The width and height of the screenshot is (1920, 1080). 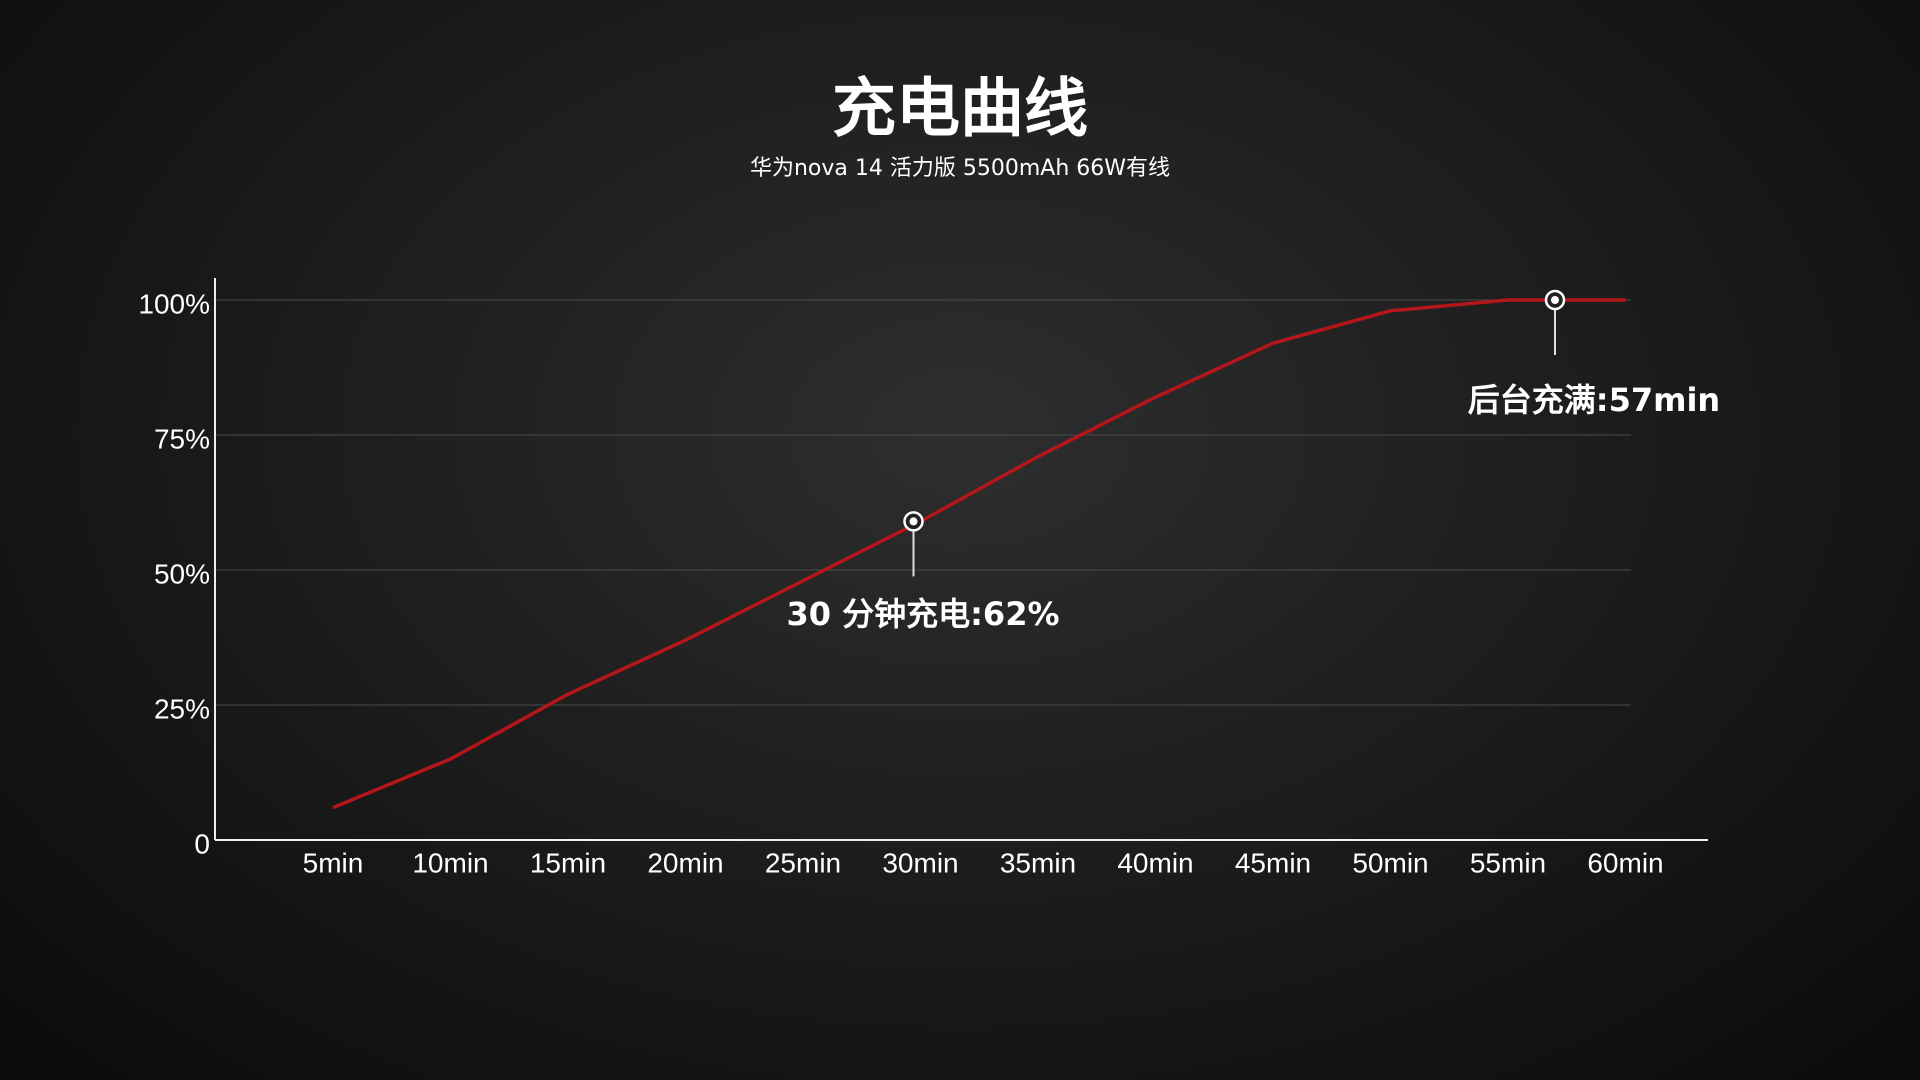 I want to click on chart-title: 充电曲线, so click(x=960, y=110).